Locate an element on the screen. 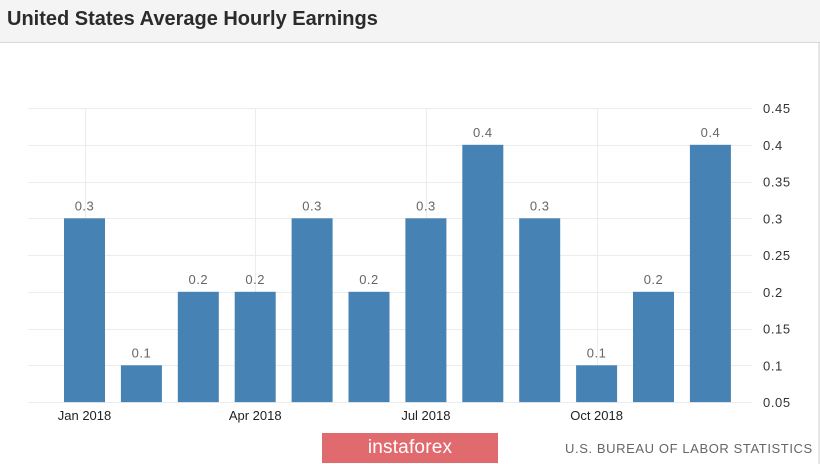 The width and height of the screenshot is (820, 464). x-tick-label: Jan 2018 is located at coordinates (85, 415).